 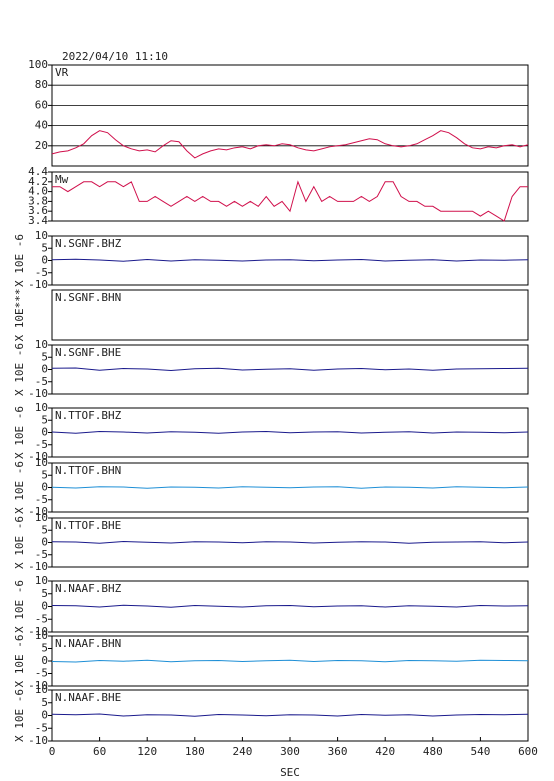 I want to click on panel-label: VR, so click(x=62, y=72).